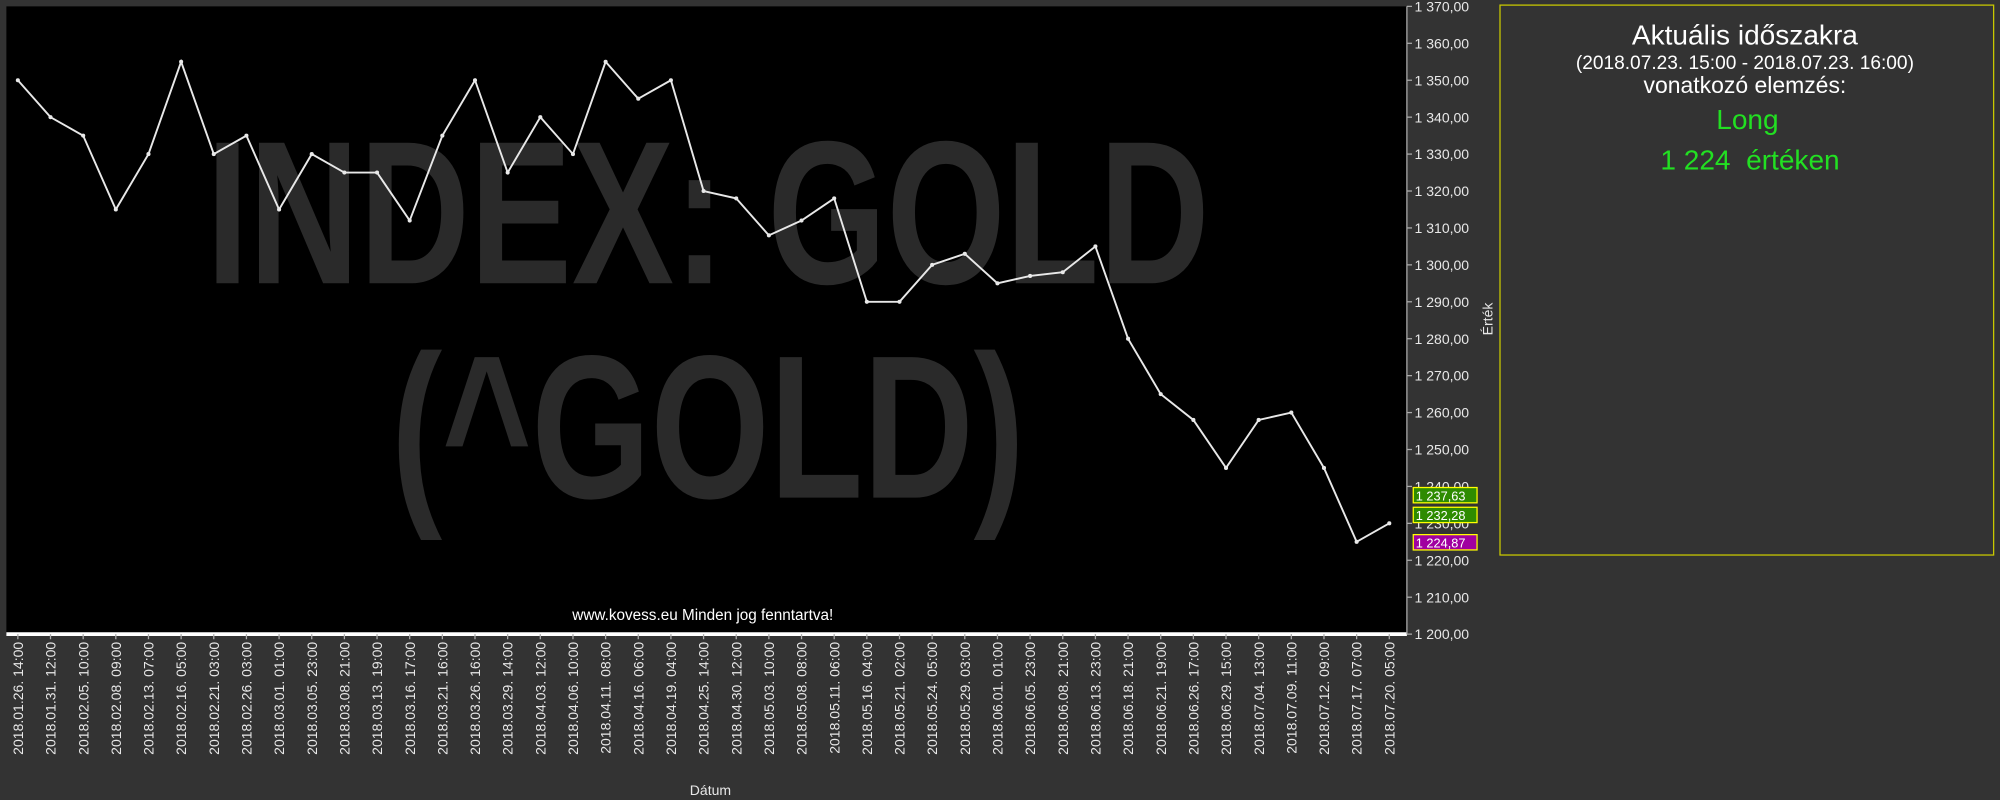 The height and width of the screenshot is (800, 2000). What do you see at coordinates (1161, 698) in the screenshot?
I see `x-tick-label: 2018.06.21. 19:00` at bounding box center [1161, 698].